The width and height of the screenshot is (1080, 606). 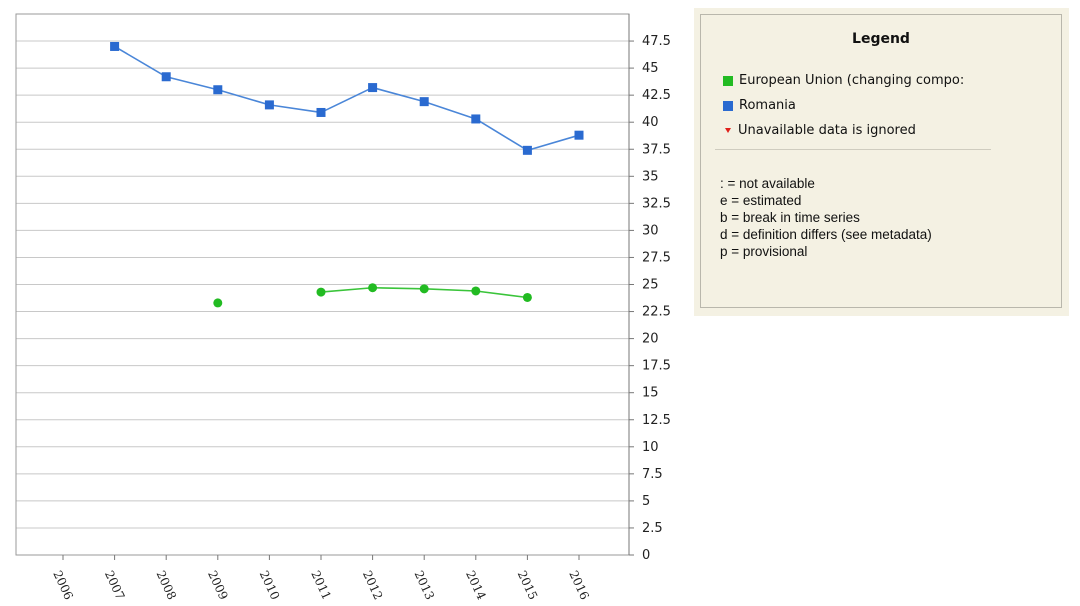 I want to click on y-tick-label: 30, so click(x=650, y=230).